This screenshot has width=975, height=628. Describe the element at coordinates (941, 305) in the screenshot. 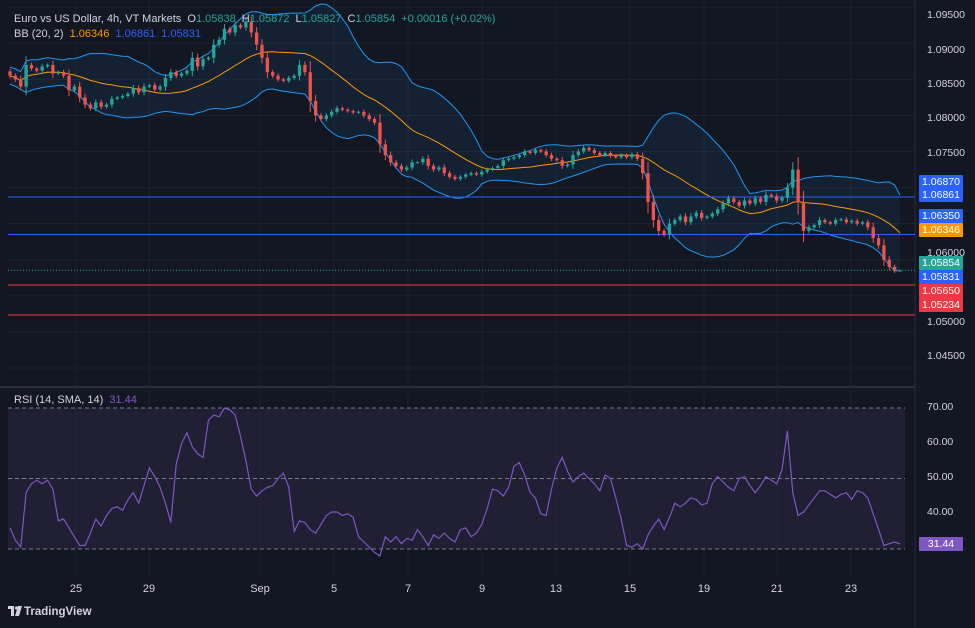

I see `price-tag-red-2: 1.05234` at that location.